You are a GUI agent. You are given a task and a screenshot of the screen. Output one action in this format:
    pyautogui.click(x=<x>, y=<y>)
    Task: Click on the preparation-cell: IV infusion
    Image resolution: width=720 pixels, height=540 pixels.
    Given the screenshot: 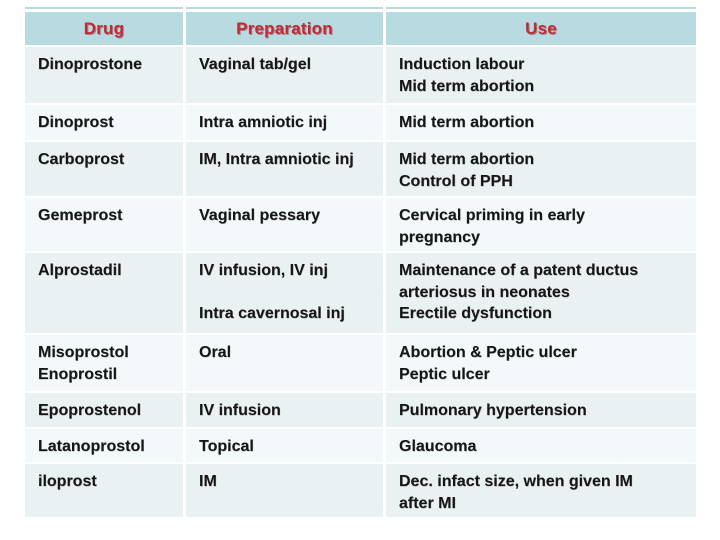 What is the action you would take?
    pyautogui.click(x=284, y=410)
    